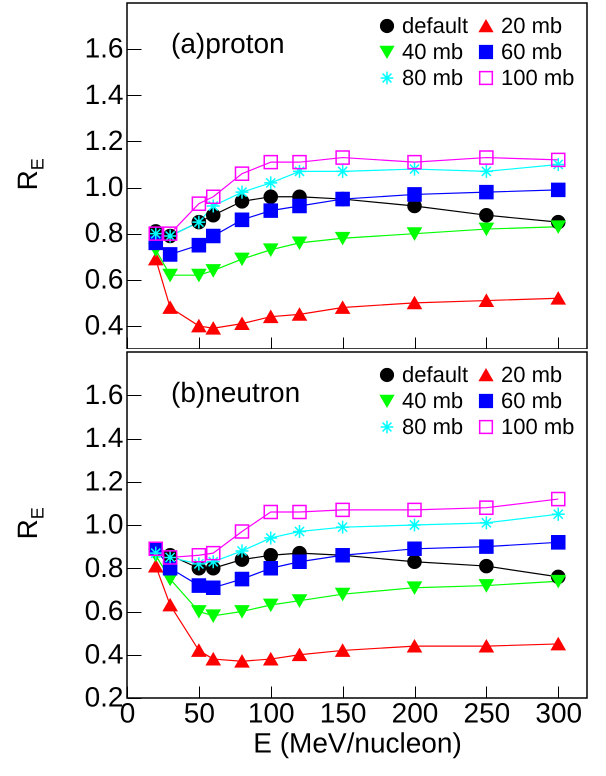 This screenshot has height=776, width=606. I want to click on x-tick-label: 250, so click(487, 713).